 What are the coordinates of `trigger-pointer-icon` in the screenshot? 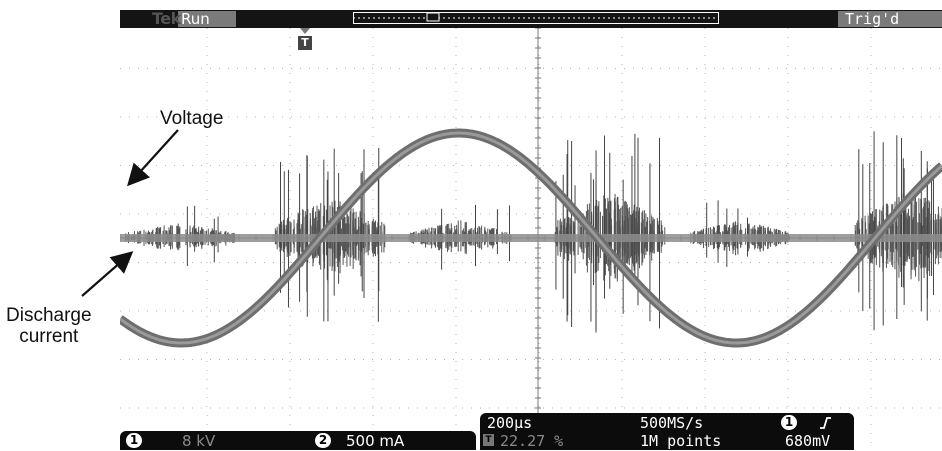 It's located at (305, 31).